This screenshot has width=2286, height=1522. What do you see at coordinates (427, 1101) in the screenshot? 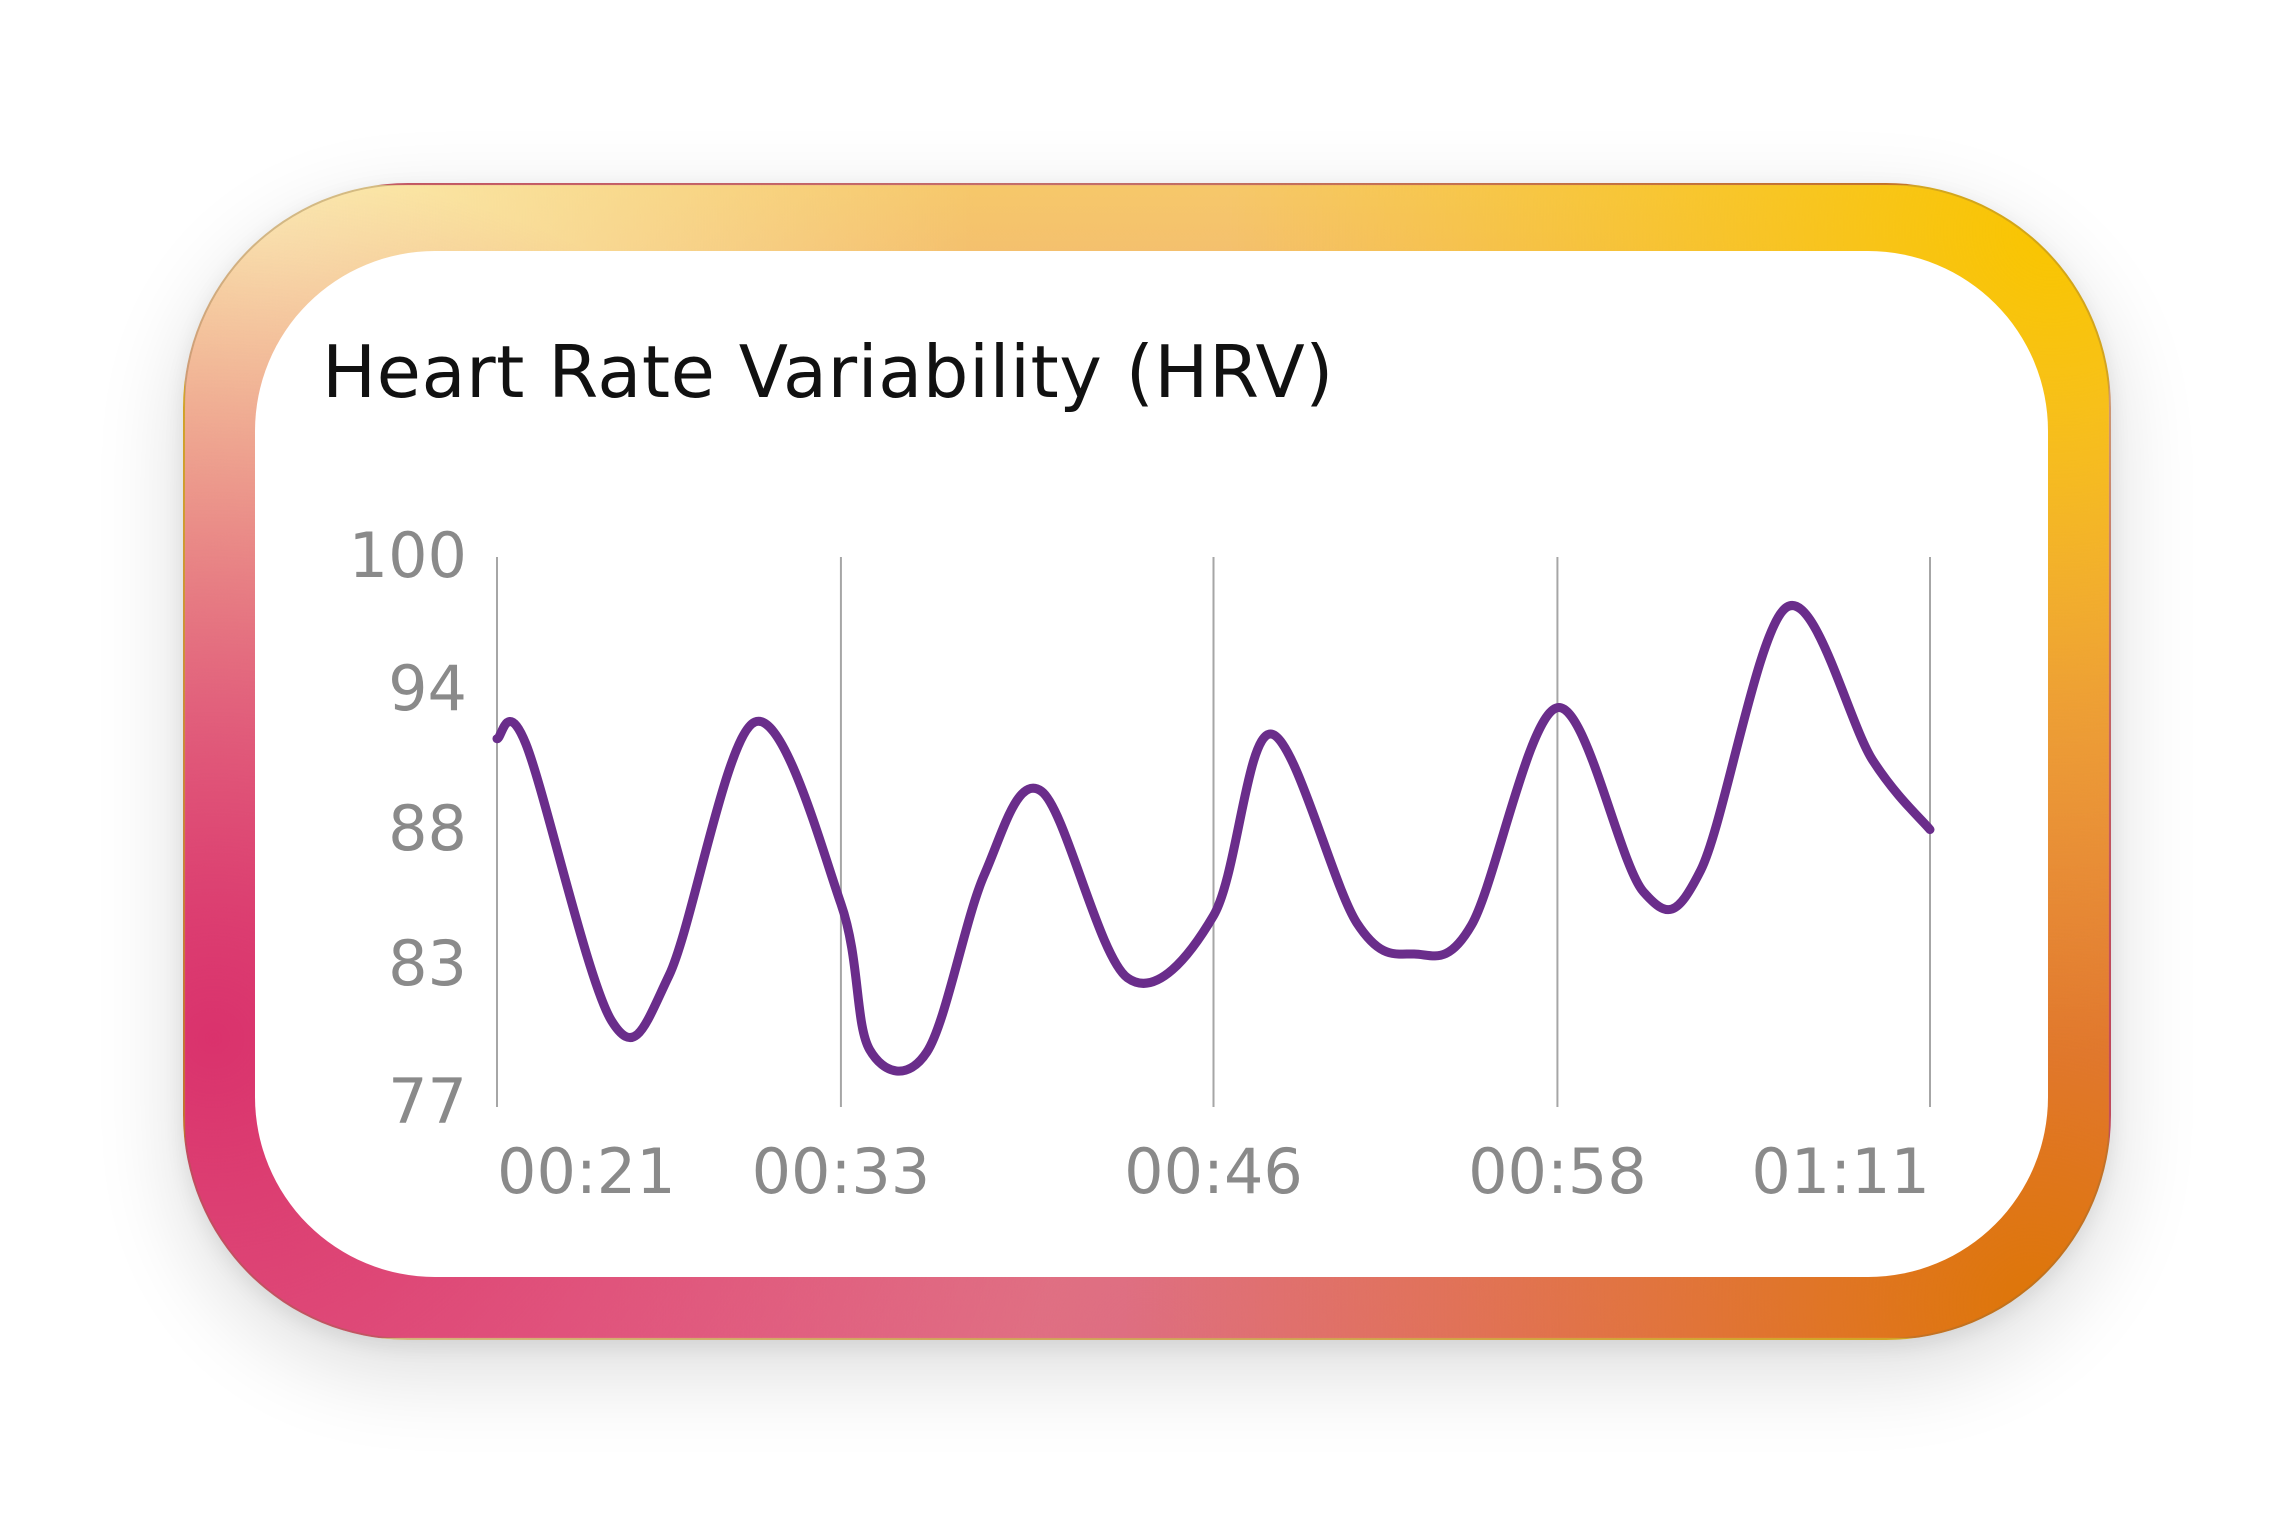
I see `y-tick-label: 77` at bounding box center [427, 1101].